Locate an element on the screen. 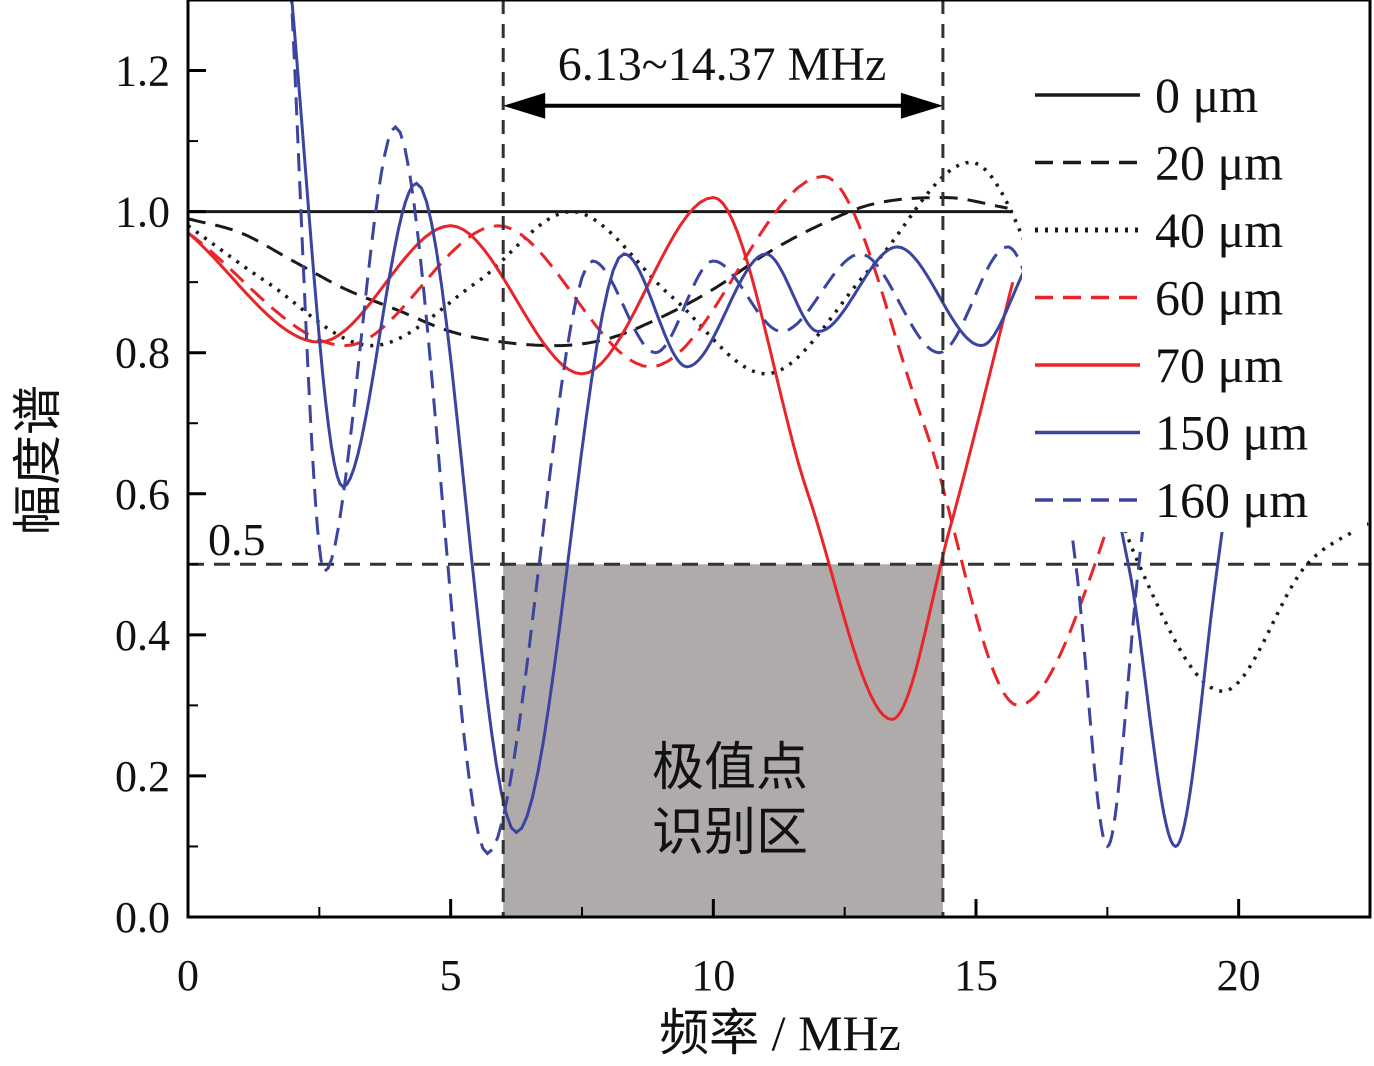 This screenshot has height=1066, width=1374. arrow-right-head-icon is located at coordinates (921, 105).